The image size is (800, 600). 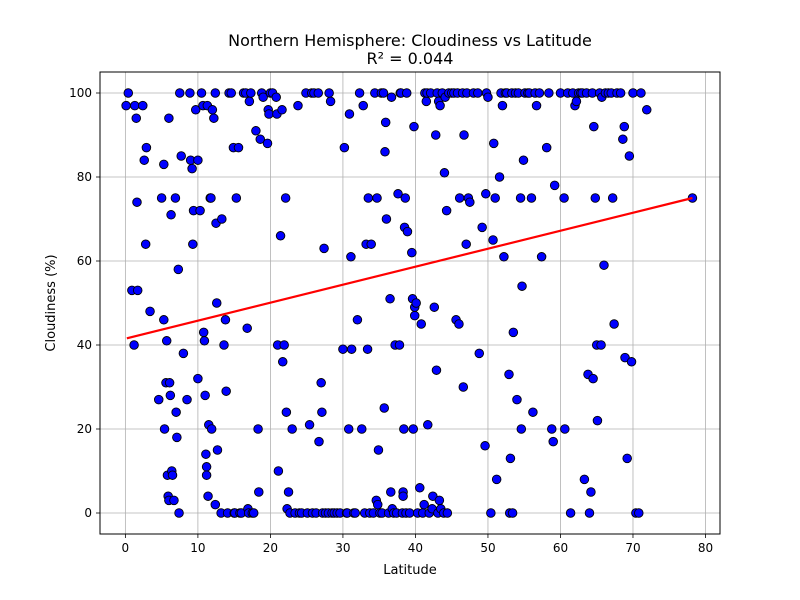 I want to click on y-tick-label: 80, so click(x=84, y=177).